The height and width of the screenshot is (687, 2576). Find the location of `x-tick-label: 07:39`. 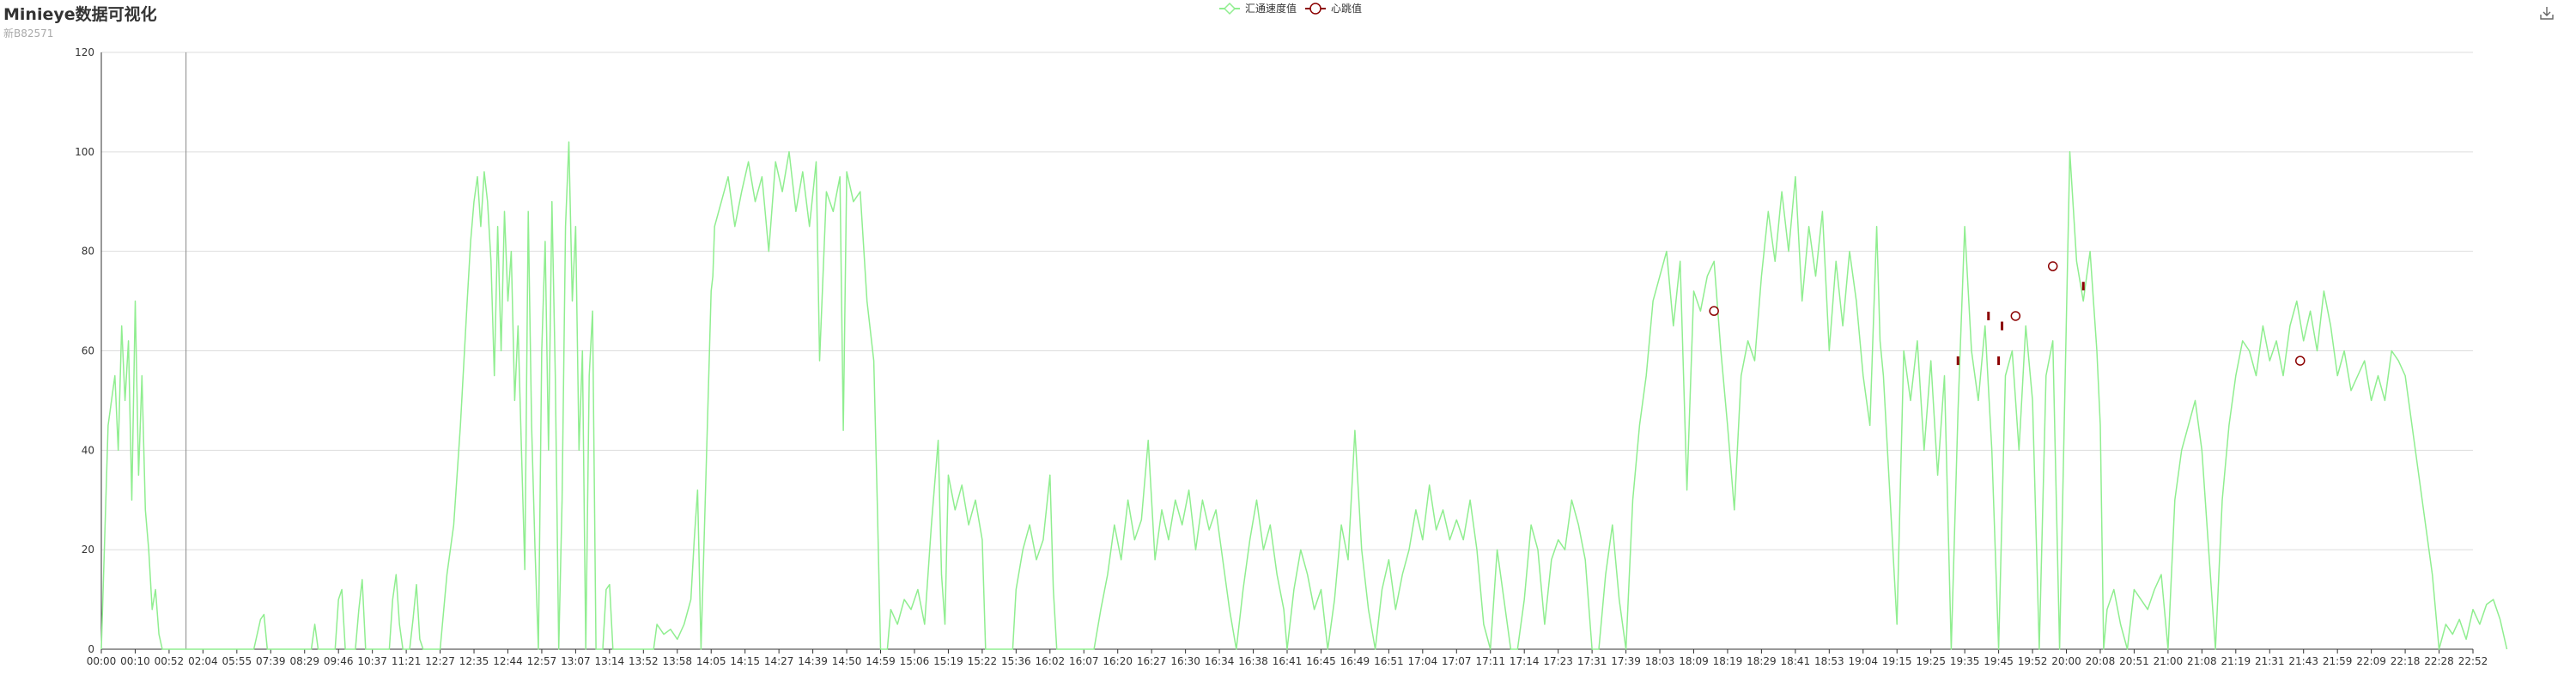

x-tick-label: 07:39 is located at coordinates (271, 661).